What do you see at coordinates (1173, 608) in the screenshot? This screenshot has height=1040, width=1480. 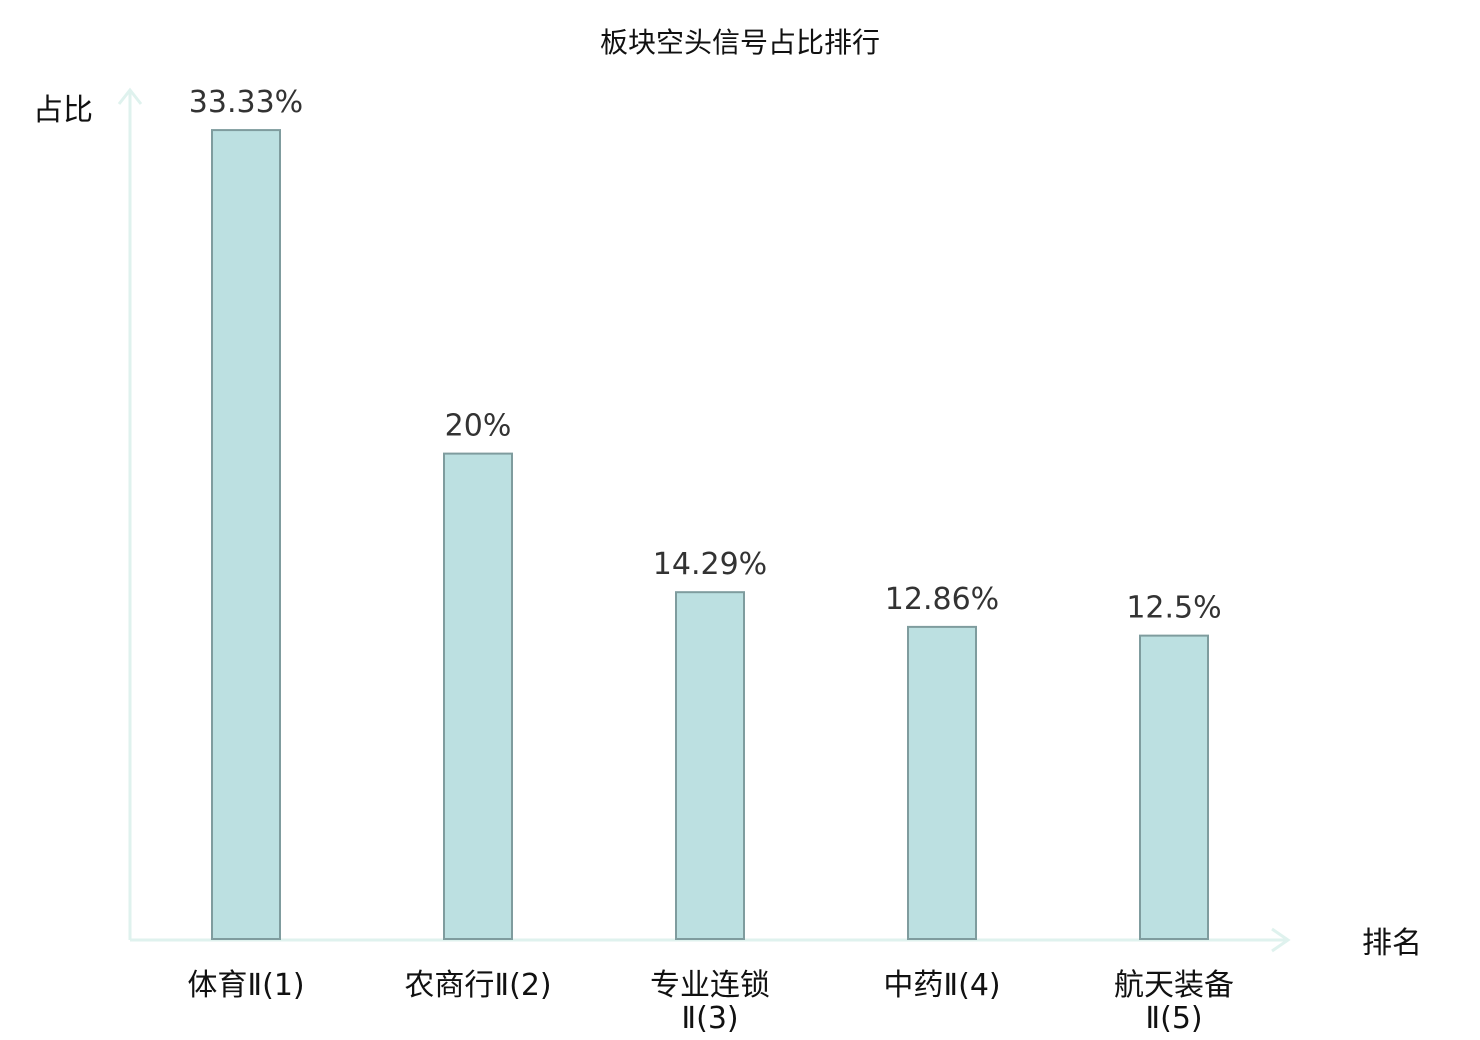 I see `value-label-5: 12.5%` at bounding box center [1173, 608].